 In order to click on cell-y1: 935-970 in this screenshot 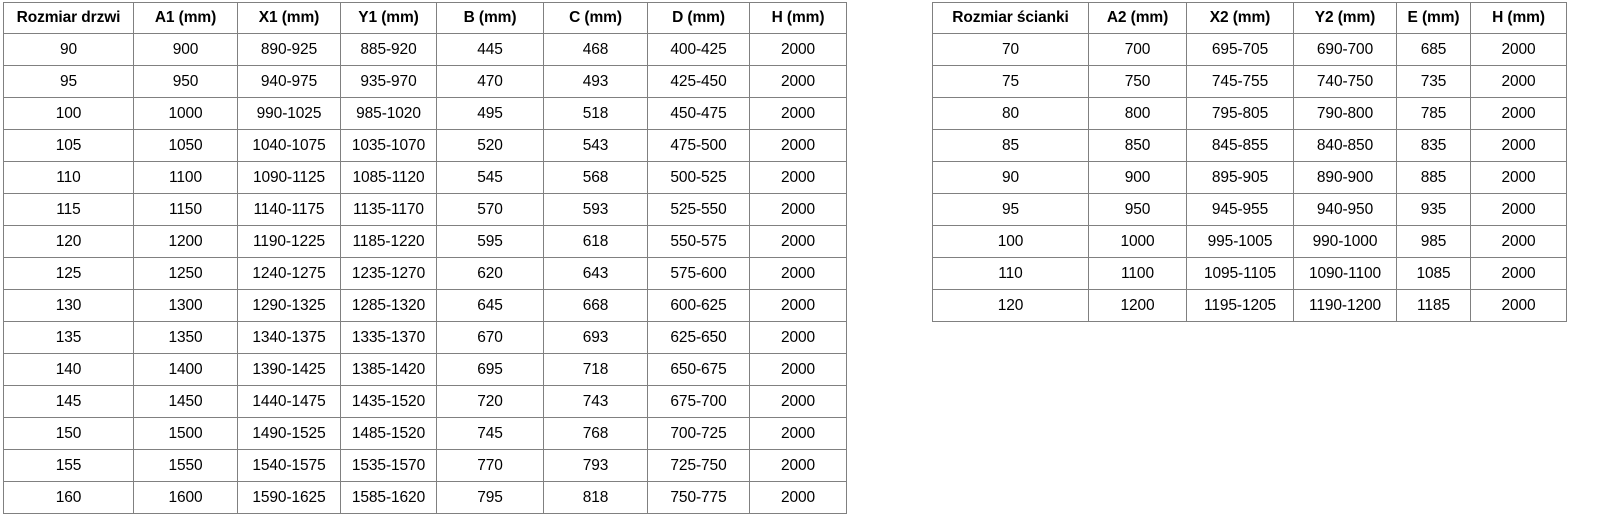, I will do `click(388, 81)`.